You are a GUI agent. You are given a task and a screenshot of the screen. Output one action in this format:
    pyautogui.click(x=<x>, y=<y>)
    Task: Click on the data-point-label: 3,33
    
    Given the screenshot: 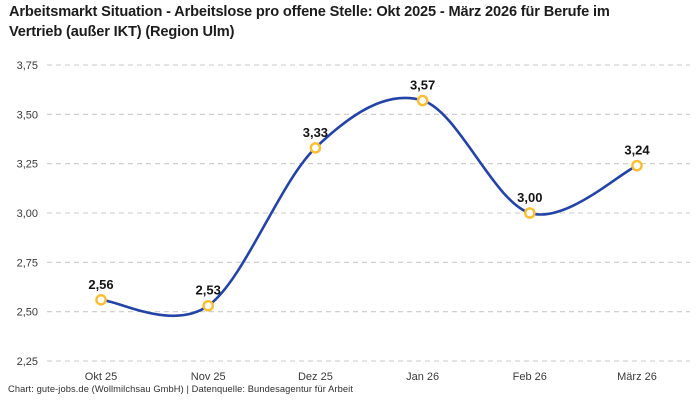 What is the action you would take?
    pyautogui.click(x=315, y=132)
    